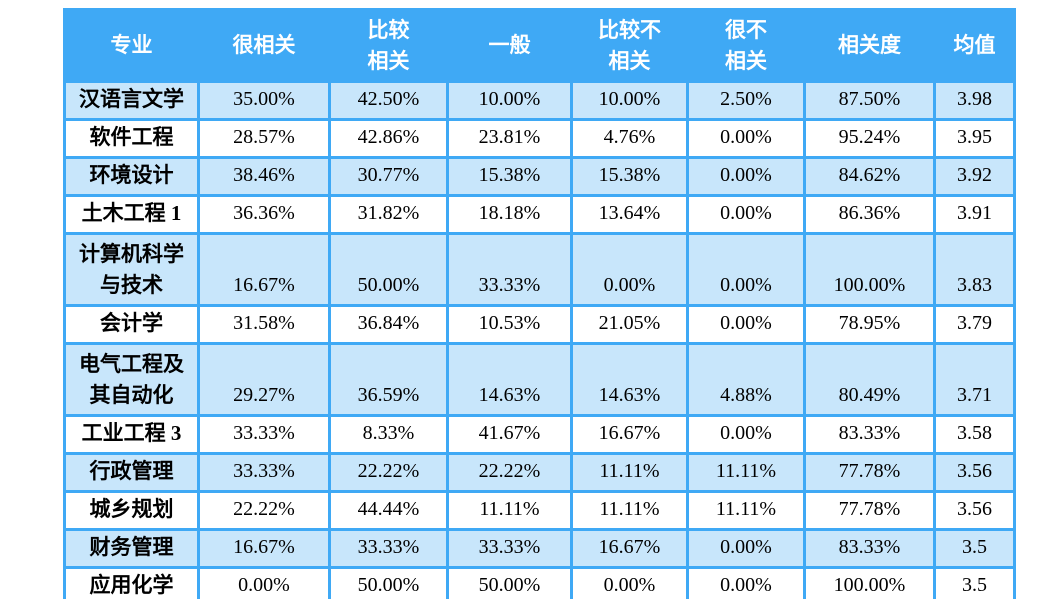 This screenshot has height=599, width=1049. I want to click on value-cell: 41.67%, so click(509, 434).